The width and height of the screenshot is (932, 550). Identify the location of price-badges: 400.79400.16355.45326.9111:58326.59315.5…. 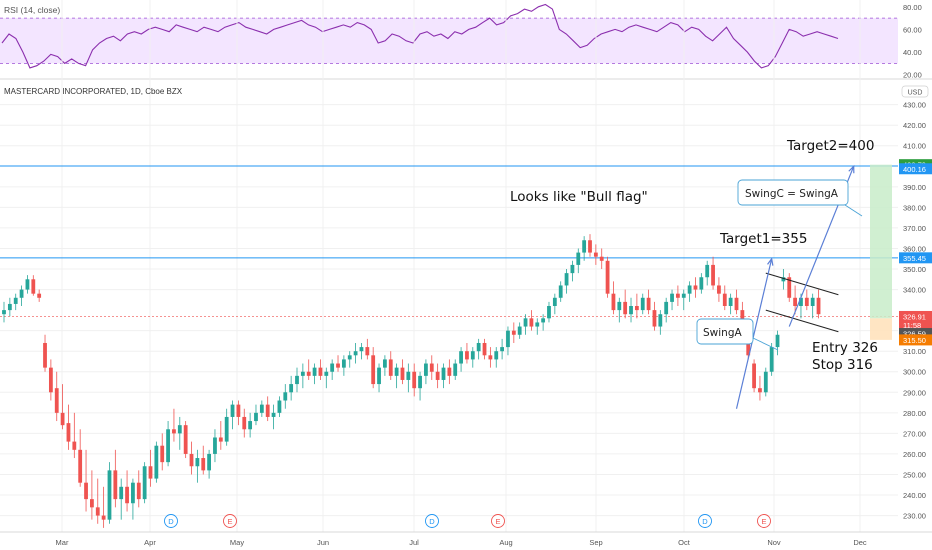
(915, 252).